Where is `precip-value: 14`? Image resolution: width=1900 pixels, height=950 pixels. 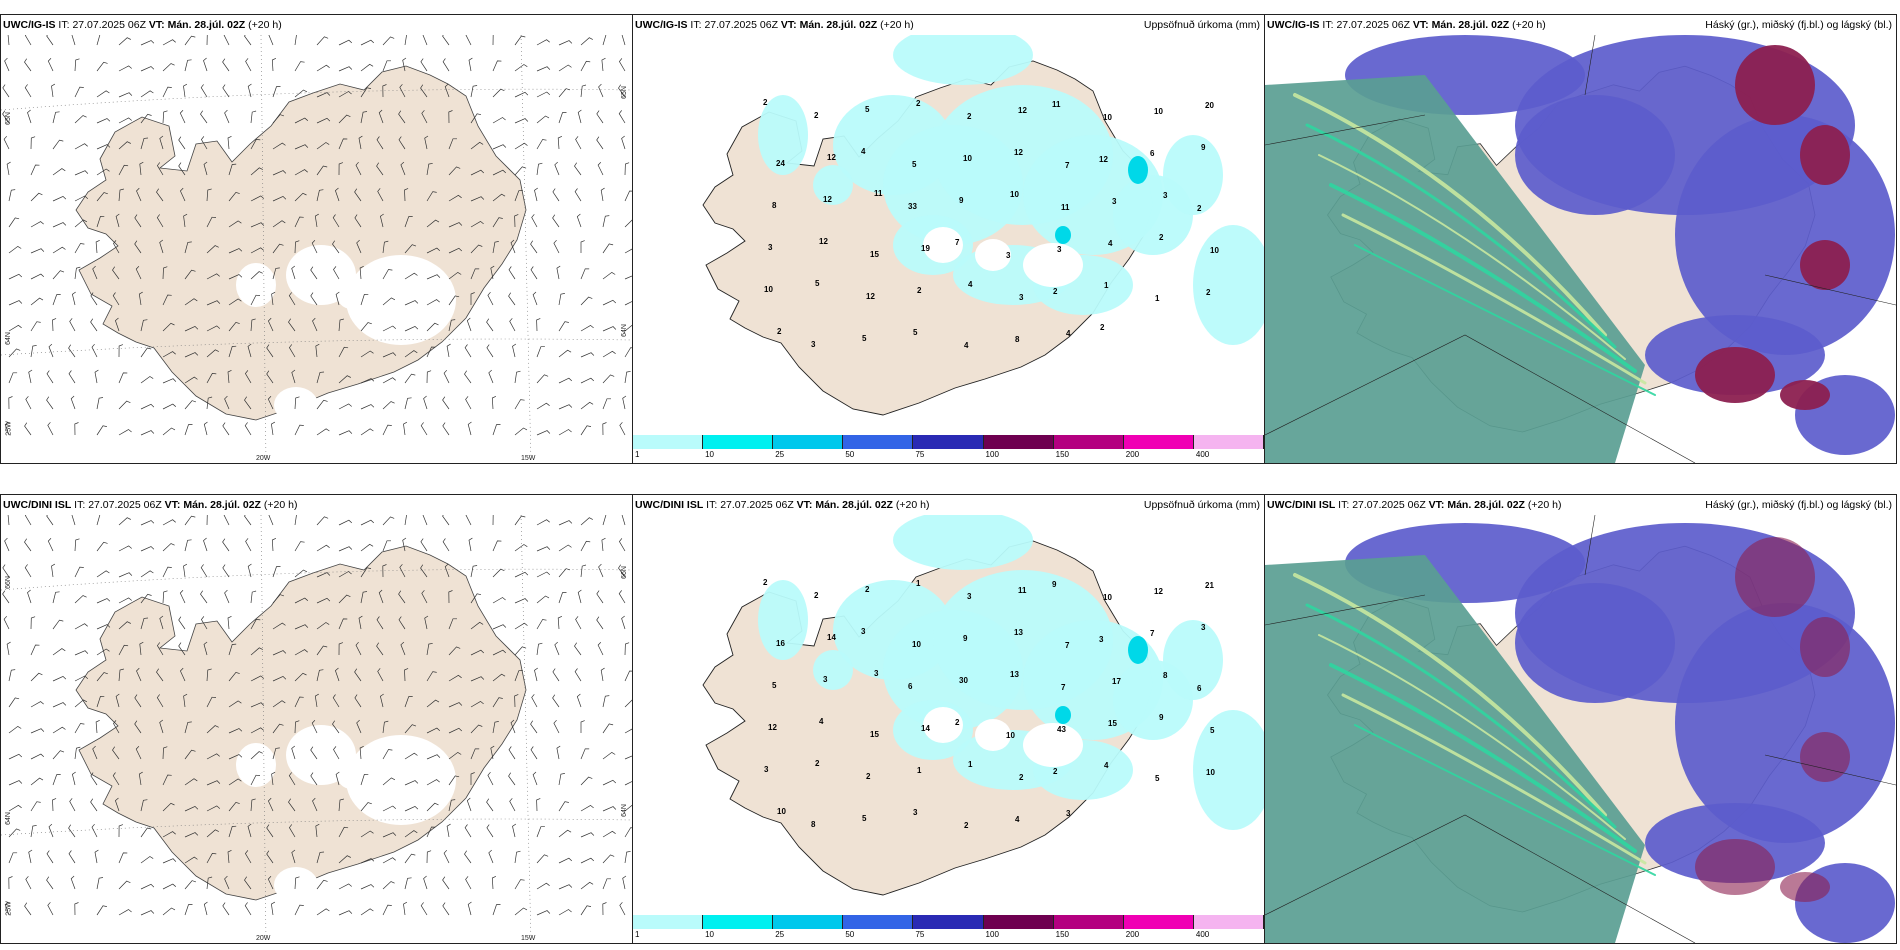
precip-value: 14 is located at coordinates (831, 637).